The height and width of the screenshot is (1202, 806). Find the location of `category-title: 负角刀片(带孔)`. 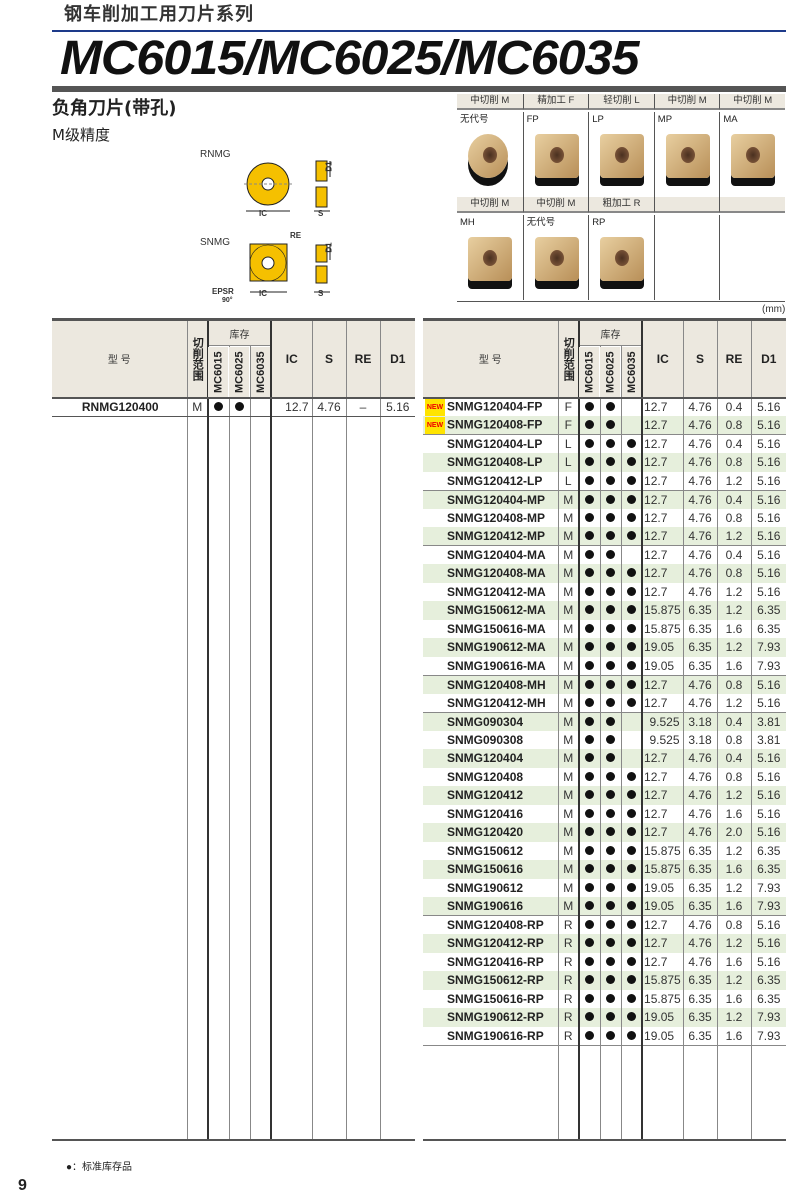

category-title: 负角刀片(带孔) is located at coordinates (114, 108).